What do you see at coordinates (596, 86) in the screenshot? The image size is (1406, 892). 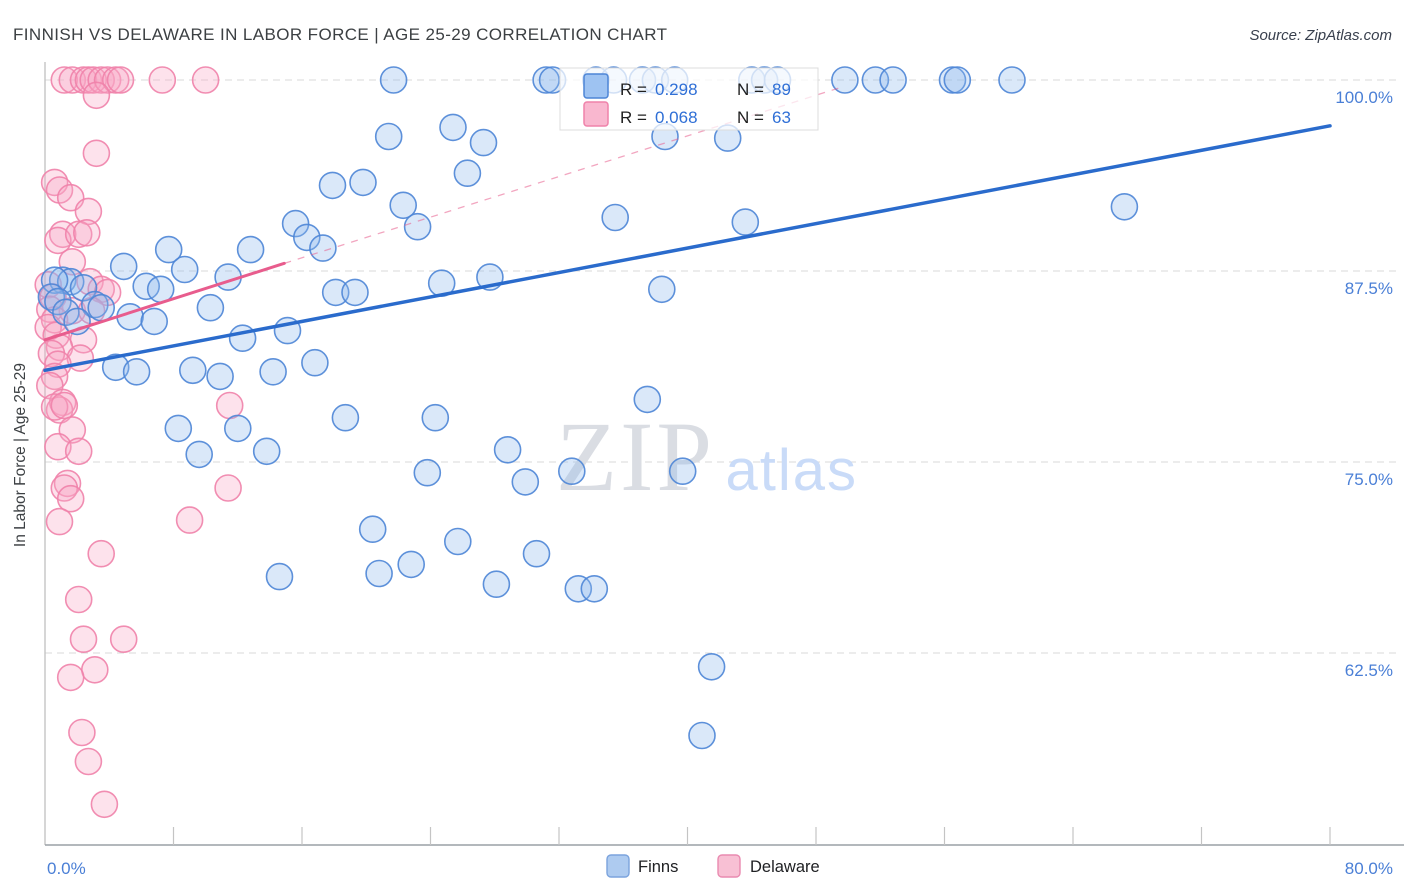 I see `finns-swatch-icon` at bounding box center [596, 86].